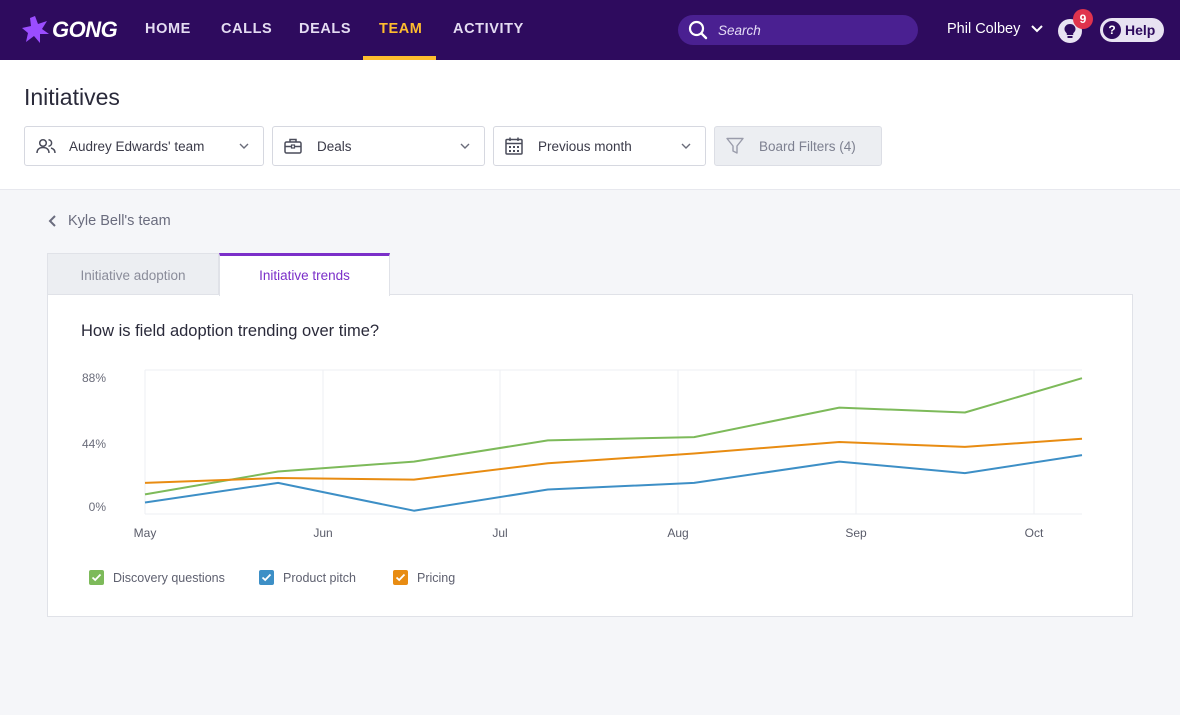 The image size is (1180, 715). Describe the element at coordinates (1034, 533) in the screenshot. I see `x-tick-label: Oct` at that location.